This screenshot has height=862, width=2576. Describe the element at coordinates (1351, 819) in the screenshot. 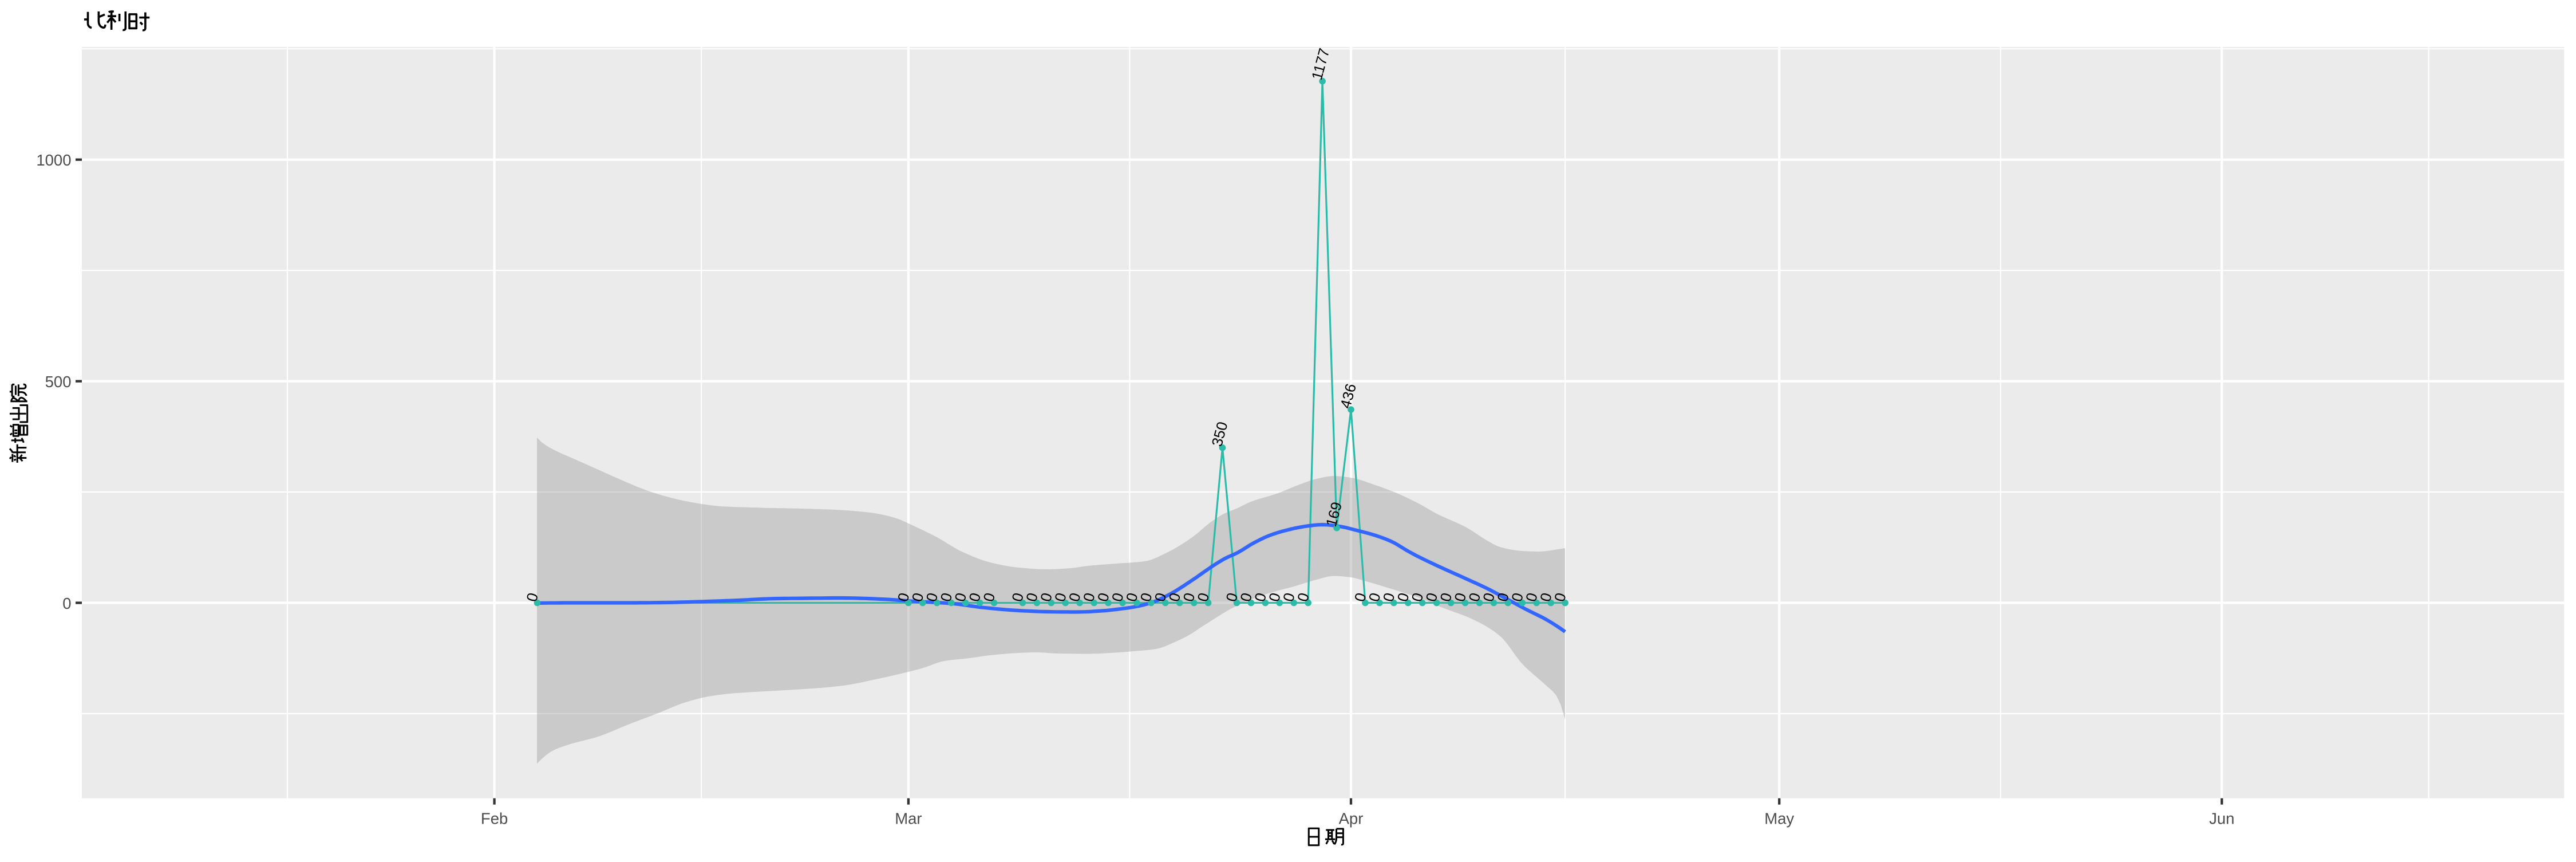

I see `svg-text: Apr` at that location.